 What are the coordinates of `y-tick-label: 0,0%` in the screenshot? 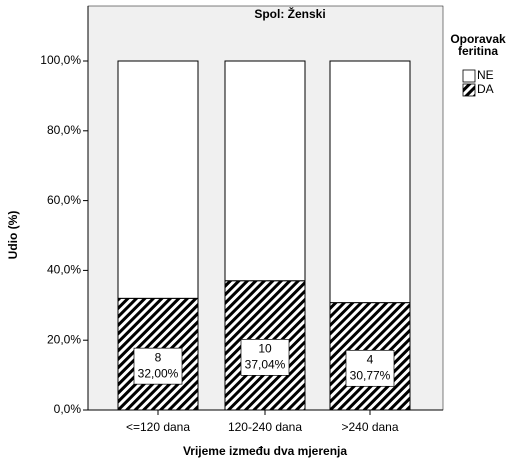 It's located at (68, 409).